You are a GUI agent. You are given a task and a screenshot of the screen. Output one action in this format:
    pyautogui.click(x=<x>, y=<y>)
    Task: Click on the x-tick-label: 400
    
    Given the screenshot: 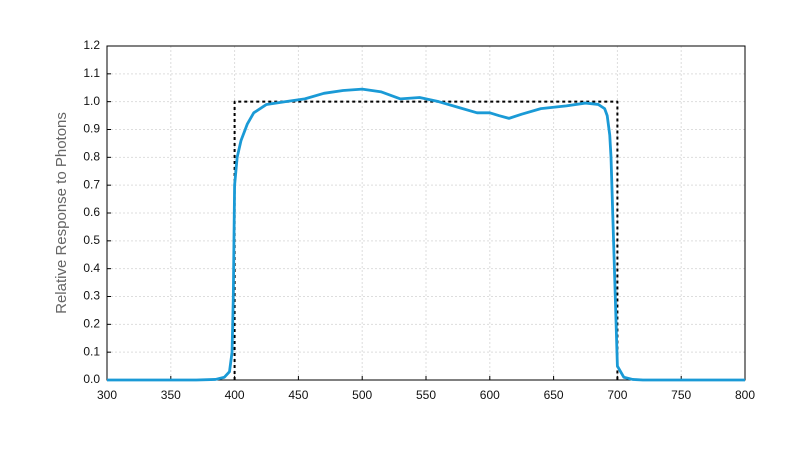 What is the action you would take?
    pyautogui.click(x=235, y=395)
    